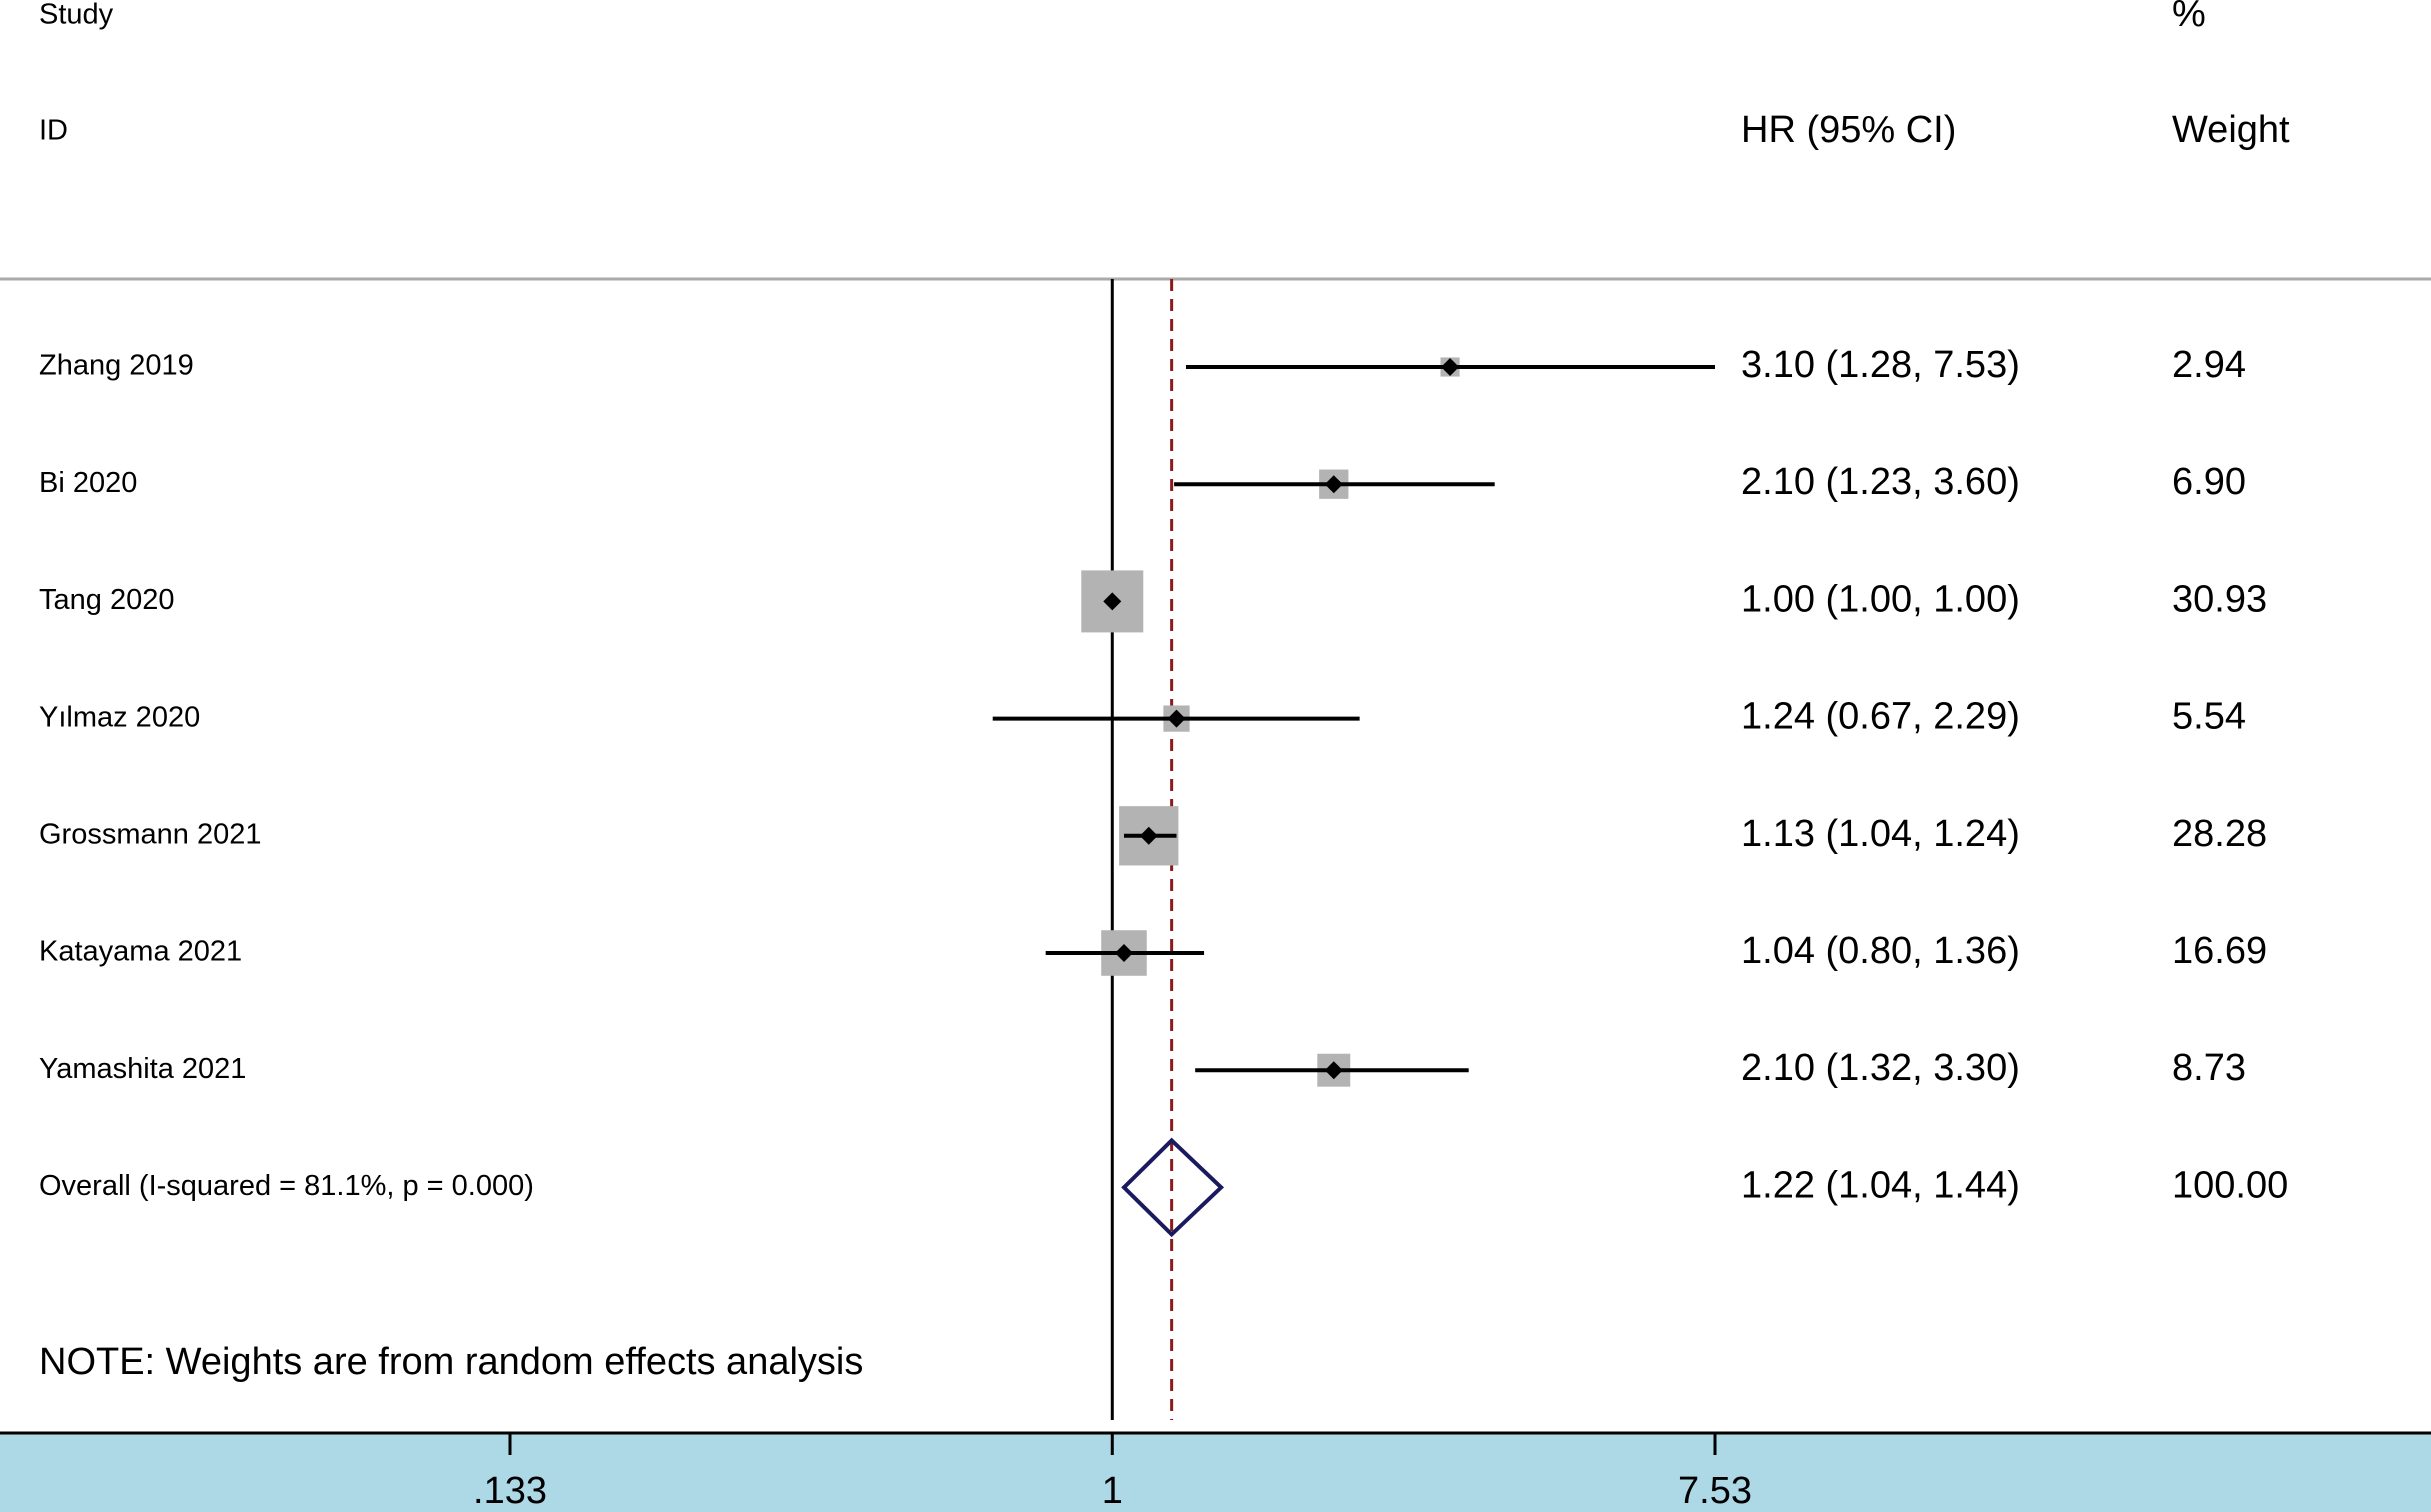 This screenshot has width=2431, height=1512. I want to click on study-name: Yamashita 2021, so click(142, 1069).